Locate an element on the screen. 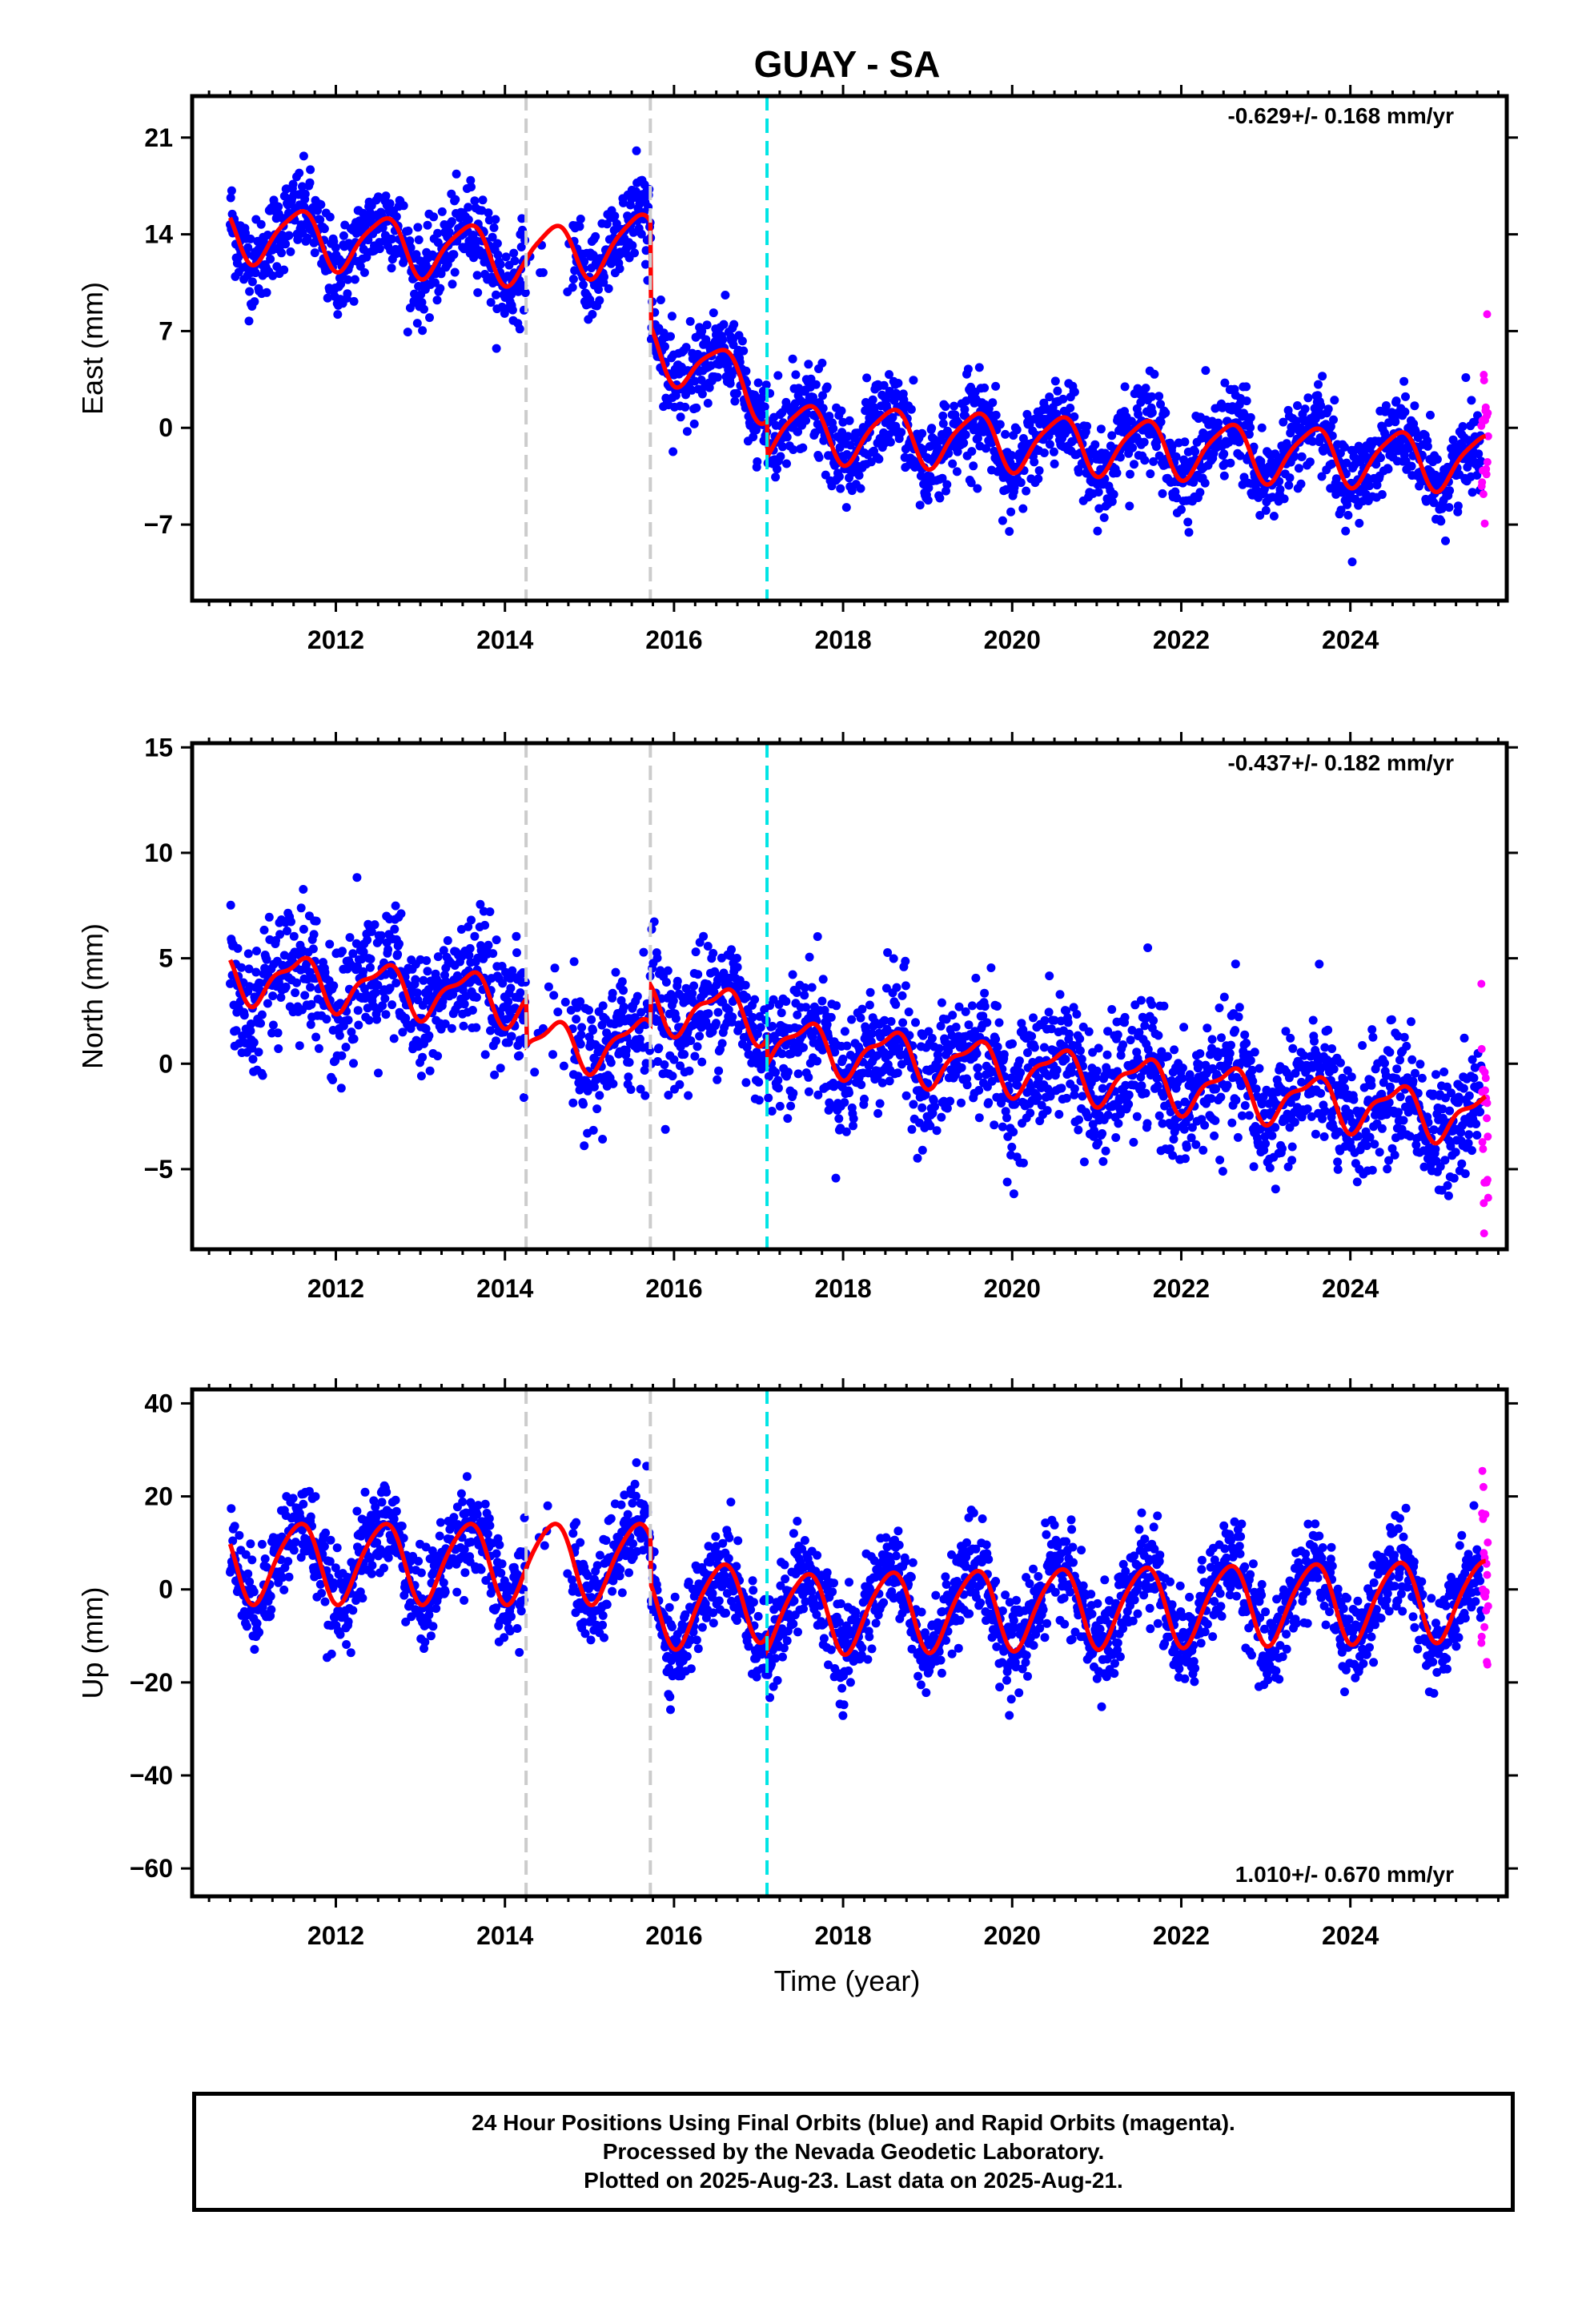 The image size is (1582, 2324). rapid-data-point is located at coordinates (1488, 314).